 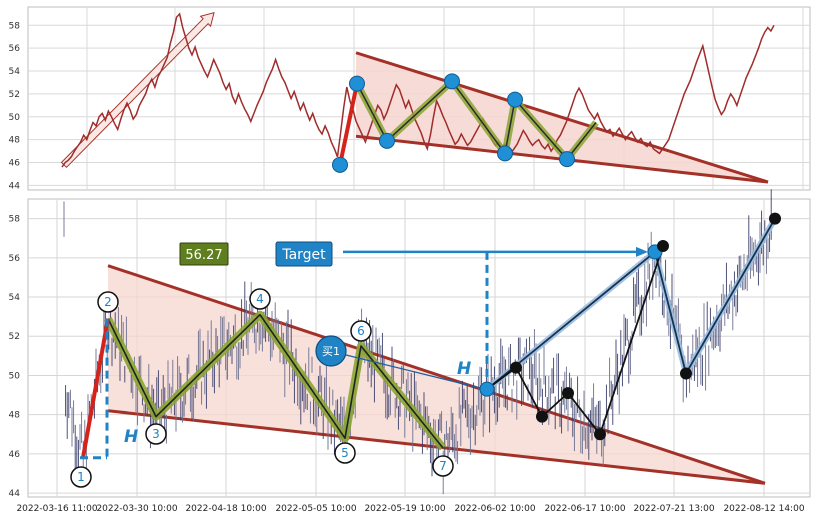 What do you see at coordinates (415, 372) in the screenshot?
I see `bottom-buy-arrow` at bounding box center [415, 372].